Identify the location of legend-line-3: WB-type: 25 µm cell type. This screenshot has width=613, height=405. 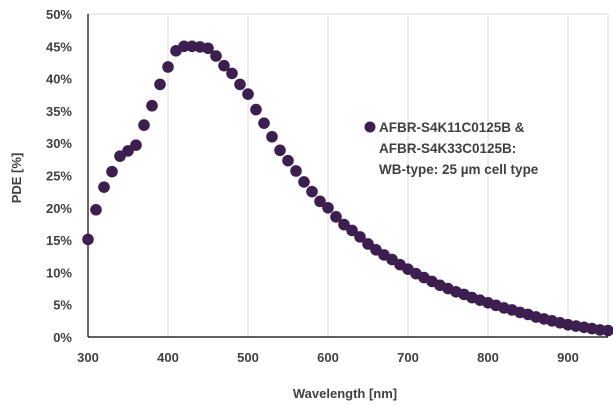
(459, 169).